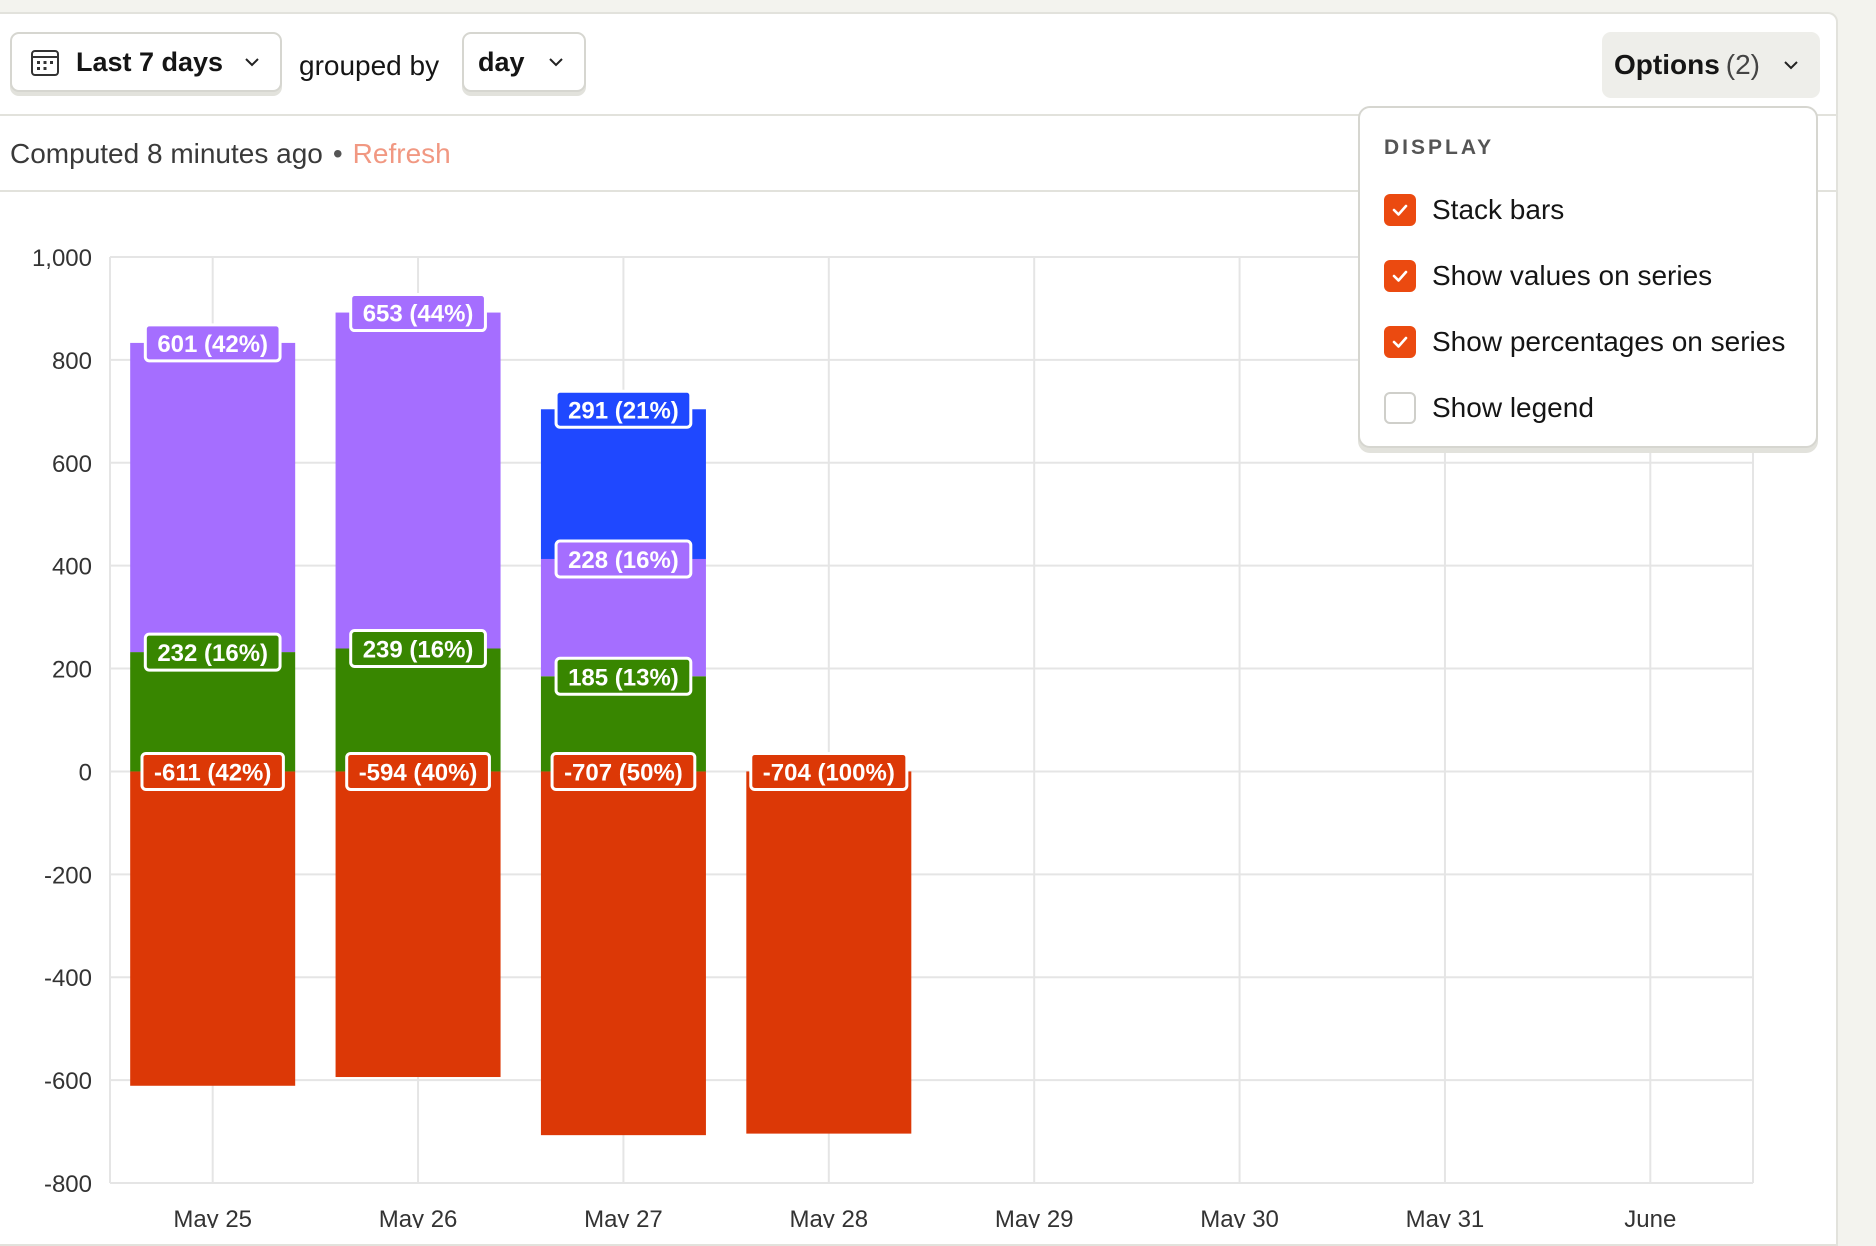  I want to click on data-label: 185 (13%), so click(623, 676).